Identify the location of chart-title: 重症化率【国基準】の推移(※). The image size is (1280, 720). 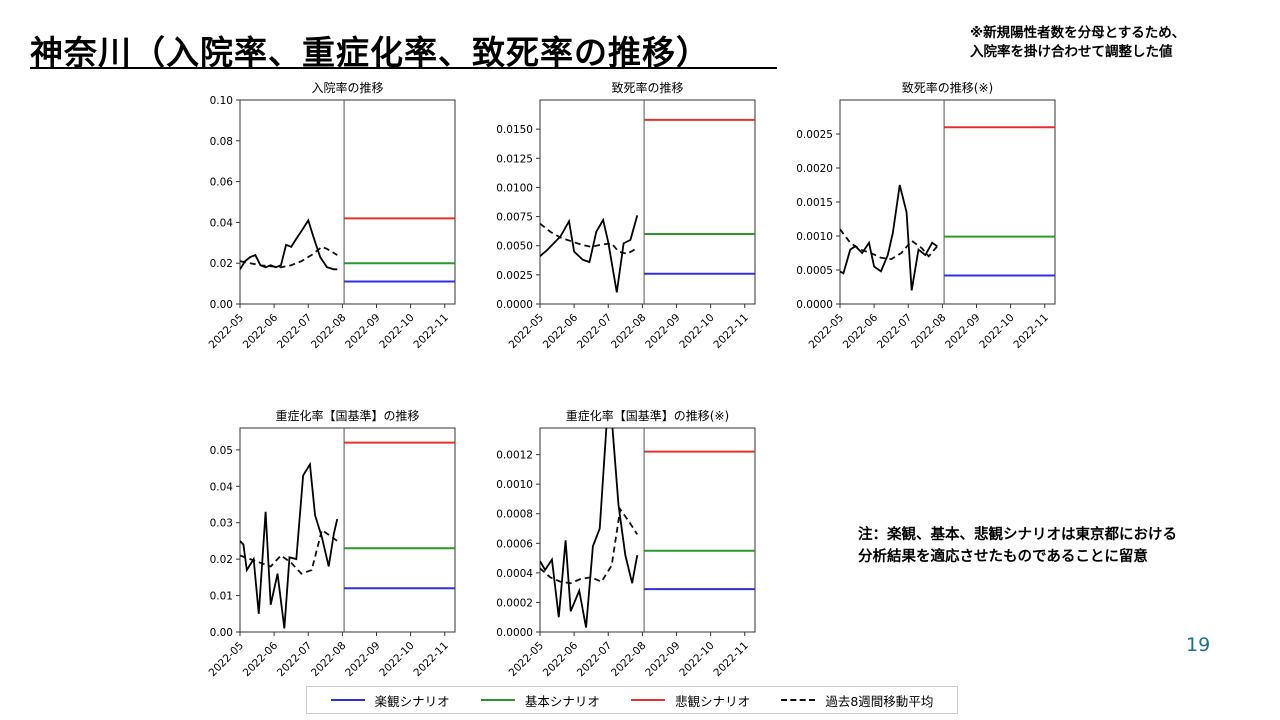
(647, 415).